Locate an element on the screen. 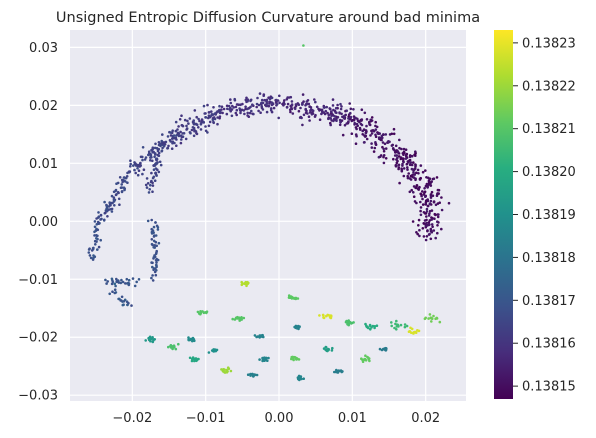  x-tick-label: 0.02 is located at coordinates (425, 418).